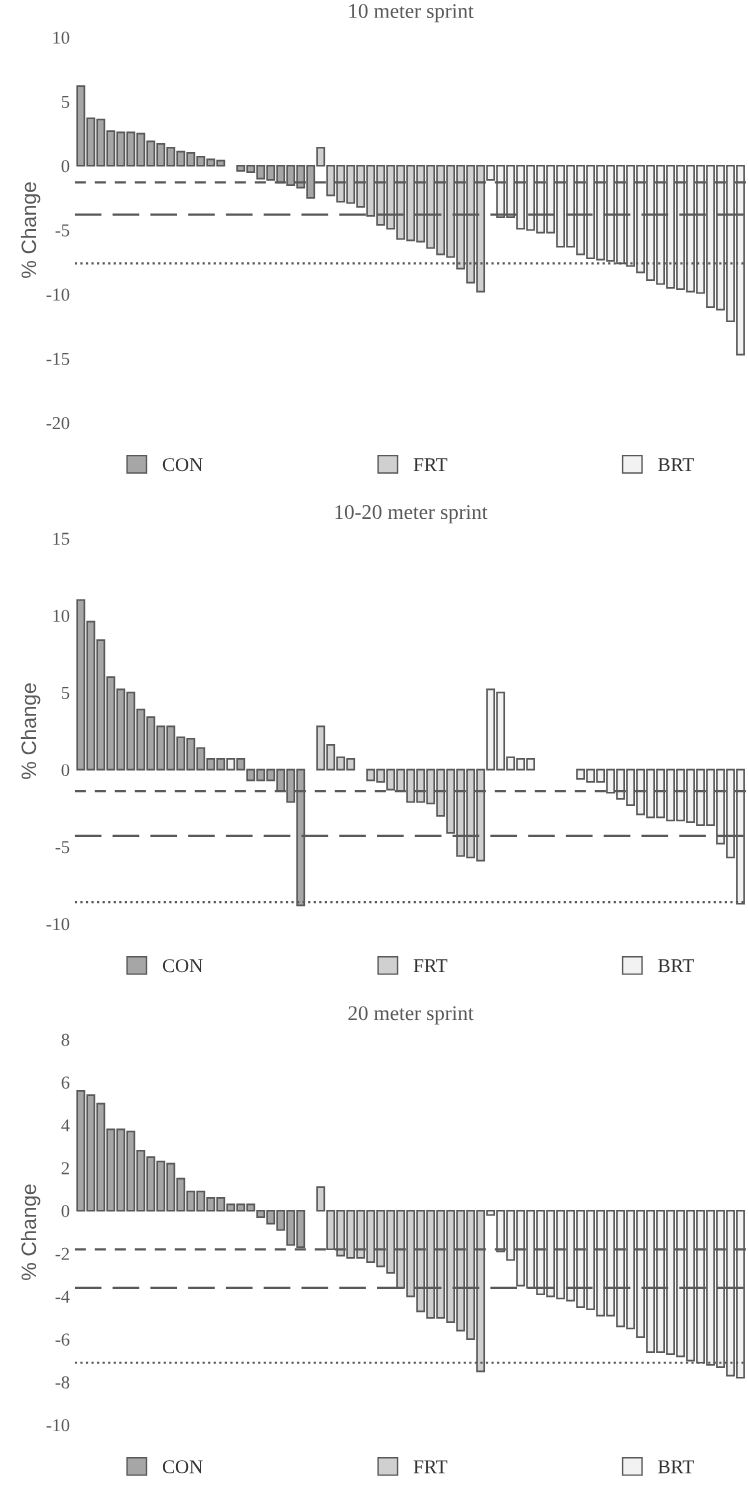 The width and height of the screenshot is (748, 1492). What do you see at coordinates (65, 1125) in the screenshot?
I see `y-tick-label: 4` at bounding box center [65, 1125].